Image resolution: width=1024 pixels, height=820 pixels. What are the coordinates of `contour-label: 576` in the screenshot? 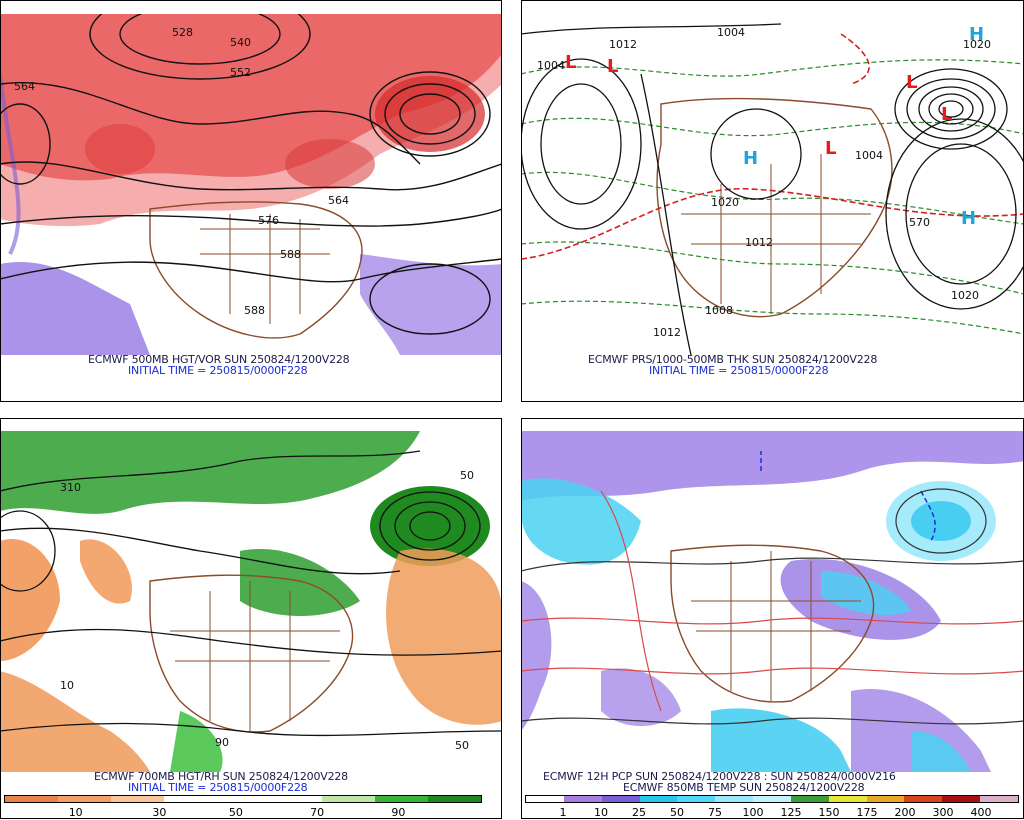 It's located at (268, 220).